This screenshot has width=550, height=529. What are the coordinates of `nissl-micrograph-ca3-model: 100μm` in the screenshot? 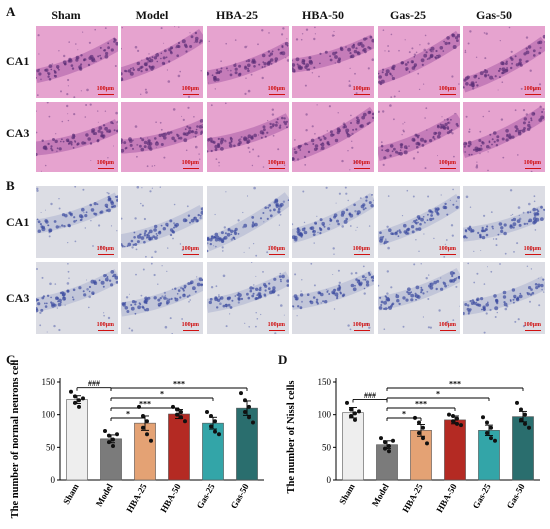 It's located at (162, 298).